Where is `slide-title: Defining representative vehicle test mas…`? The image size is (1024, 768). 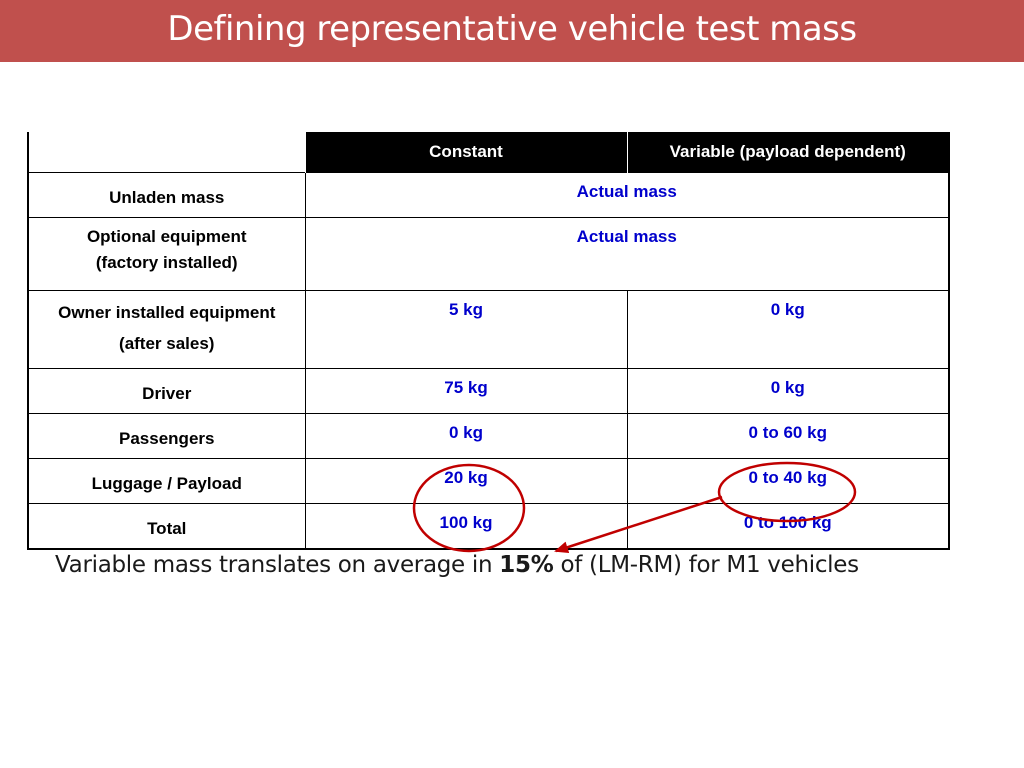
slide-title: Defining representative vehicle test mas… is located at coordinates (512, 29).